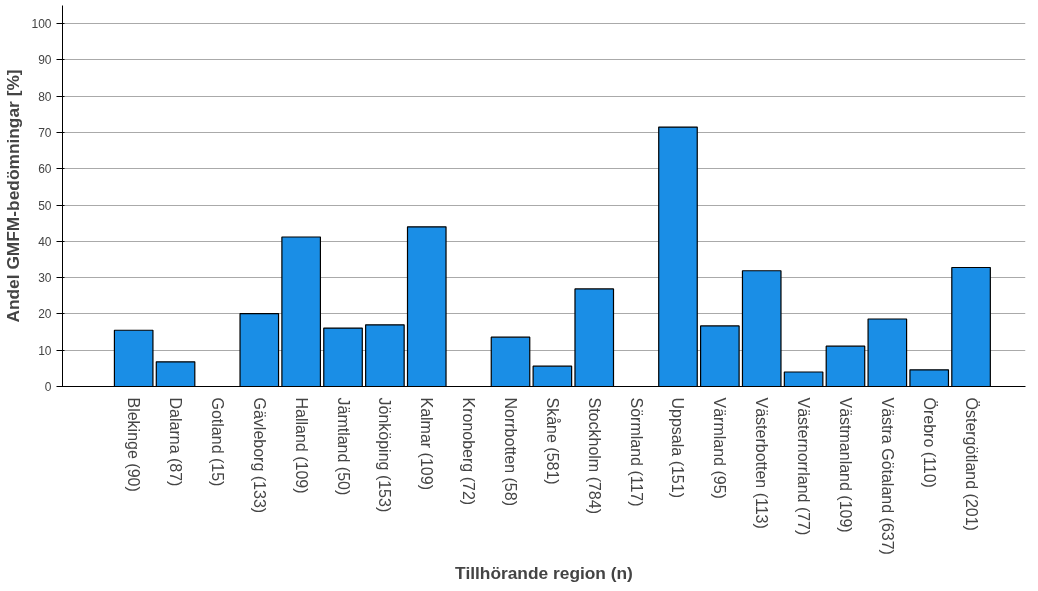 Image resolution: width=1038 pixels, height=591 pixels. Describe the element at coordinates (45, 205) in the screenshot. I see `y-tick-label: 50` at that location.